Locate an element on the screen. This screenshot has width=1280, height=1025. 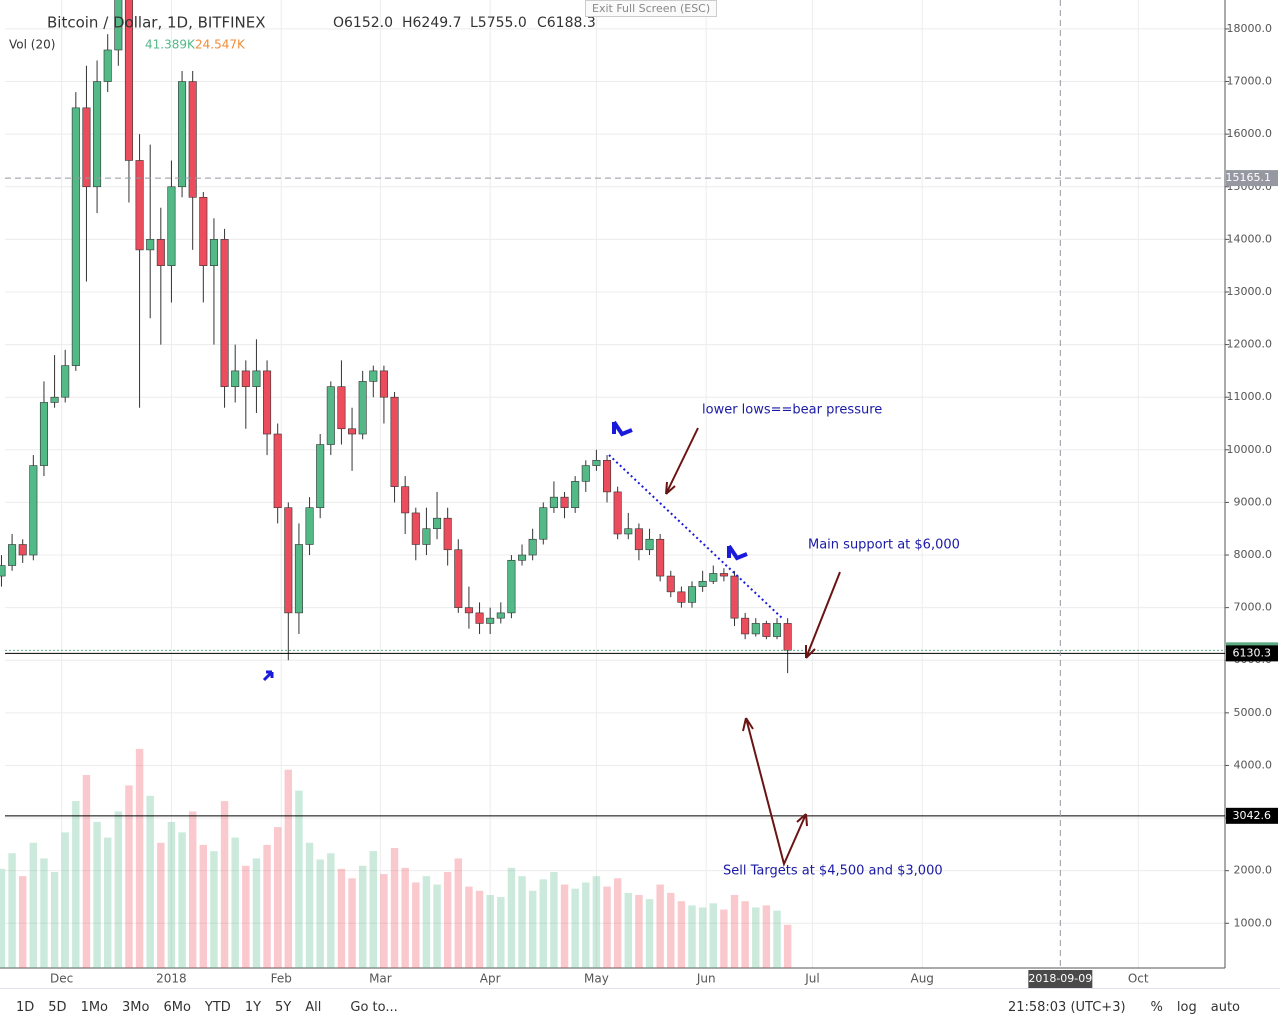
y-tick-label: 13000.0 is located at coordinates (1250, 291).